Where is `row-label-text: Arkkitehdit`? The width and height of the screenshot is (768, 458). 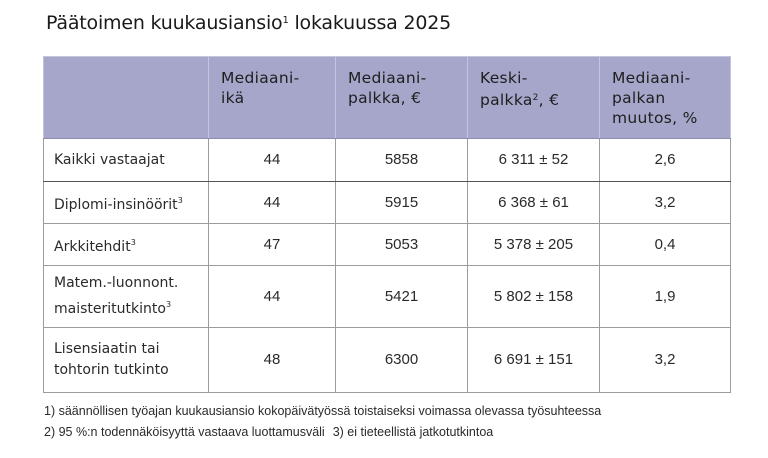 row-label-text: Arkkitehdit is located at coordinates (92, 246).